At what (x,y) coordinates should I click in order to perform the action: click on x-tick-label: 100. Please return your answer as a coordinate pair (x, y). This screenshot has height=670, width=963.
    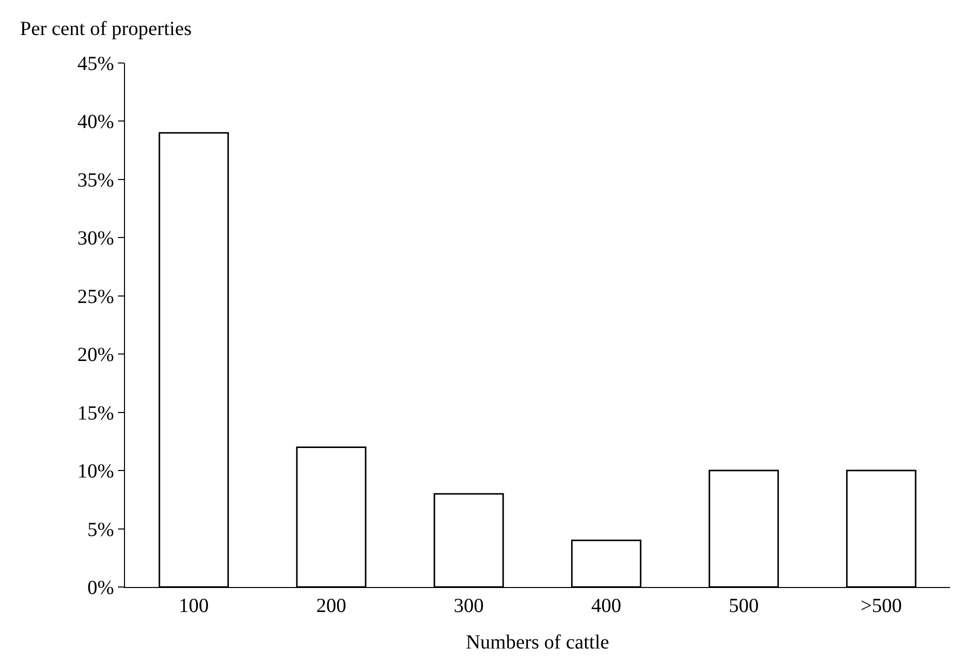
    Looking at the image, I should click on (193, 606).